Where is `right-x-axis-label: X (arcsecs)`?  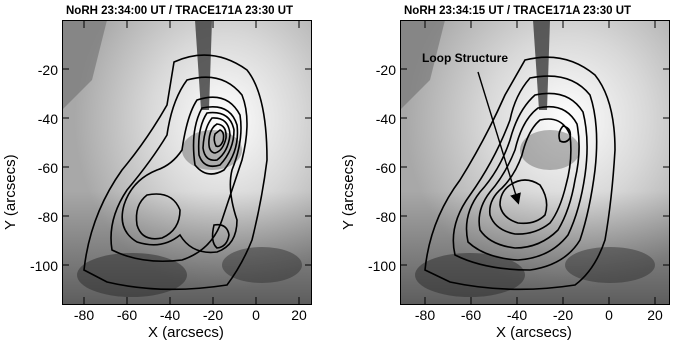
right-x-axis-label: X (arcsecs) is located at coordinates (534, 332).